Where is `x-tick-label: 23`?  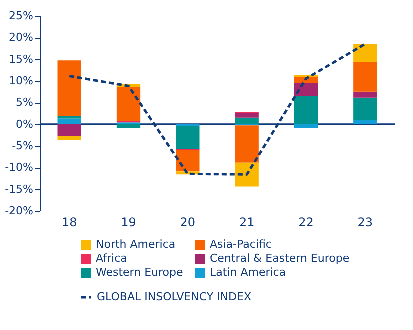 x-tick-label: 23 is located at coordinates (366, 223).